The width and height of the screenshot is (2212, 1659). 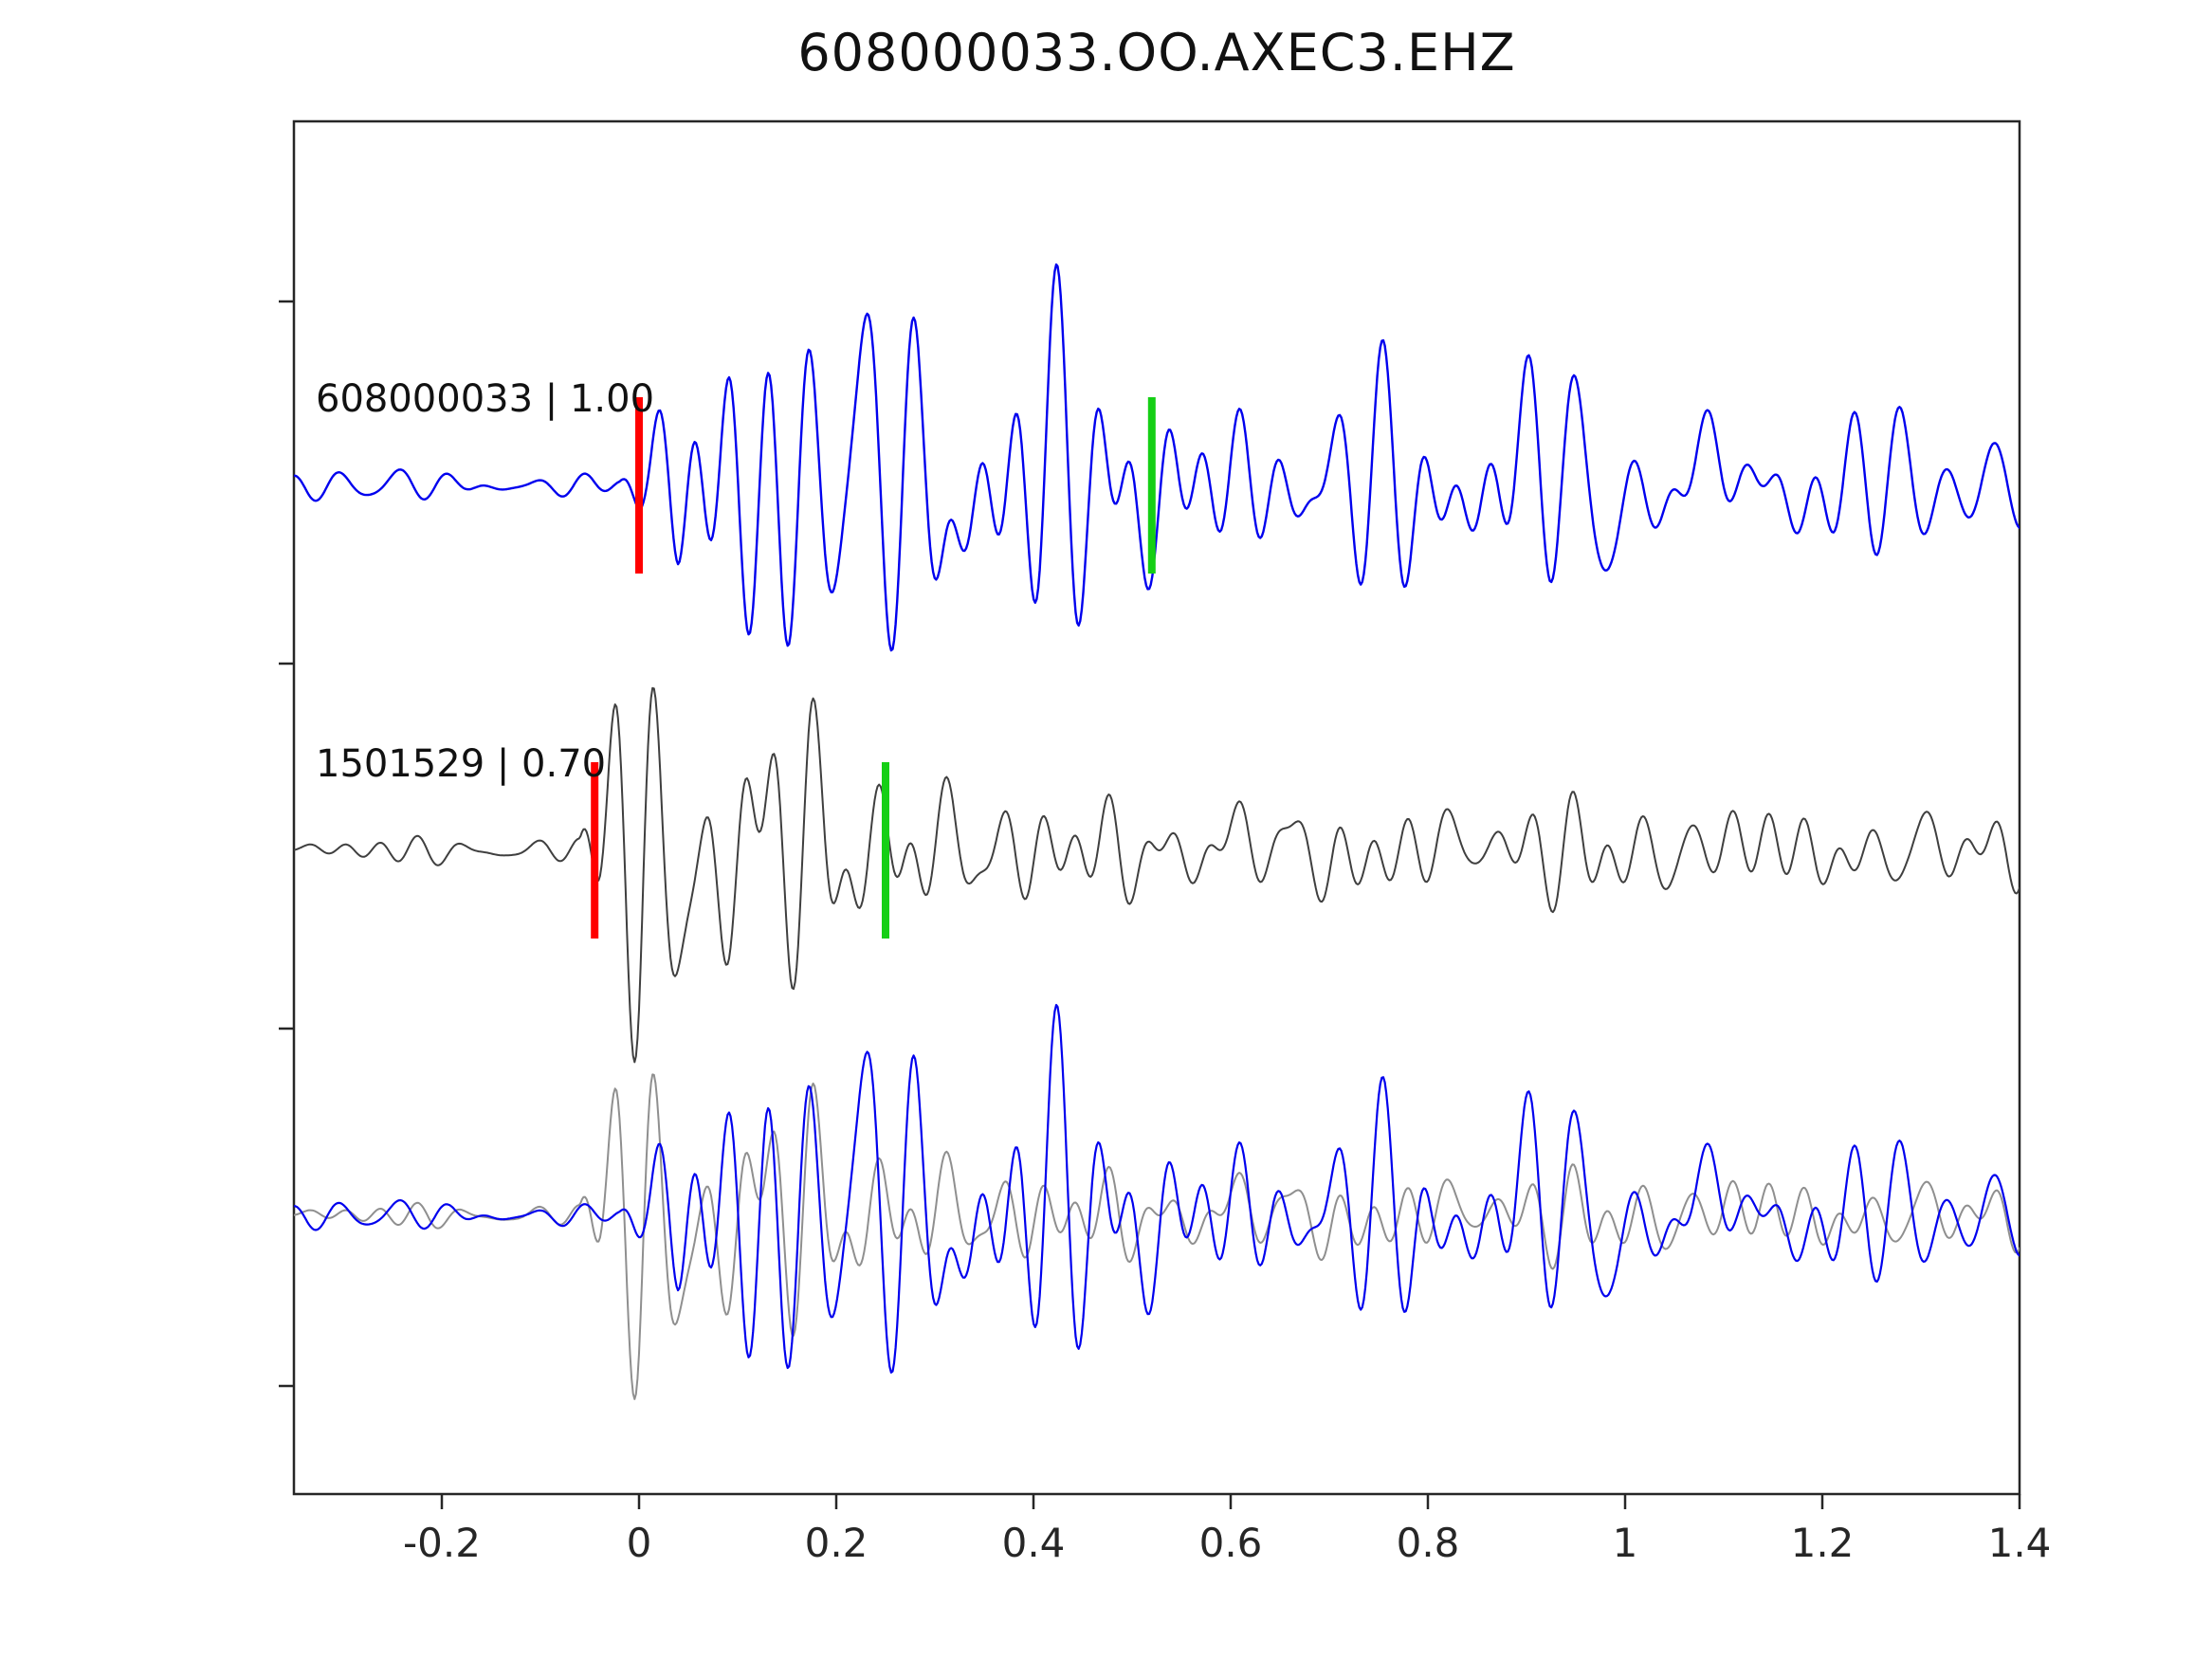 I want to click on x-tick-label: 1.4, so click(x=2020, y=1543).